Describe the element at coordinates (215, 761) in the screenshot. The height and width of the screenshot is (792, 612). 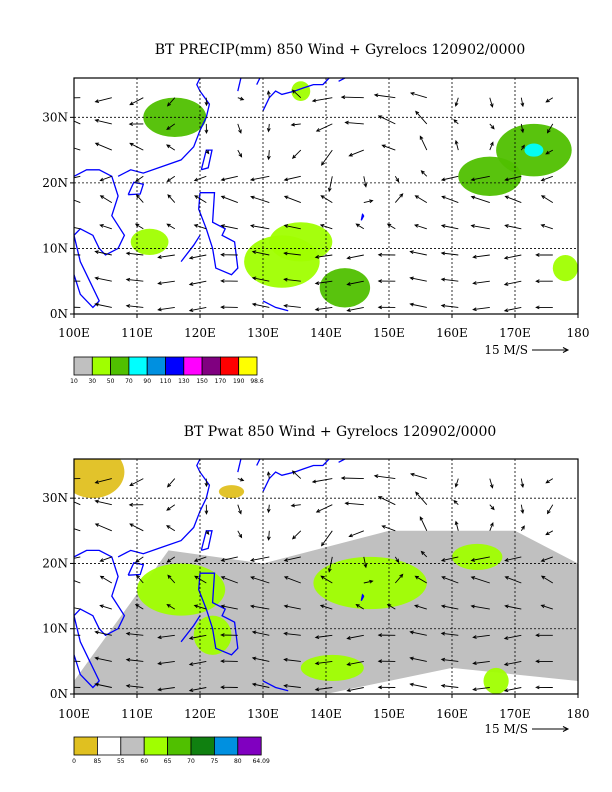
I see `colorbar-label: 75` at that location.